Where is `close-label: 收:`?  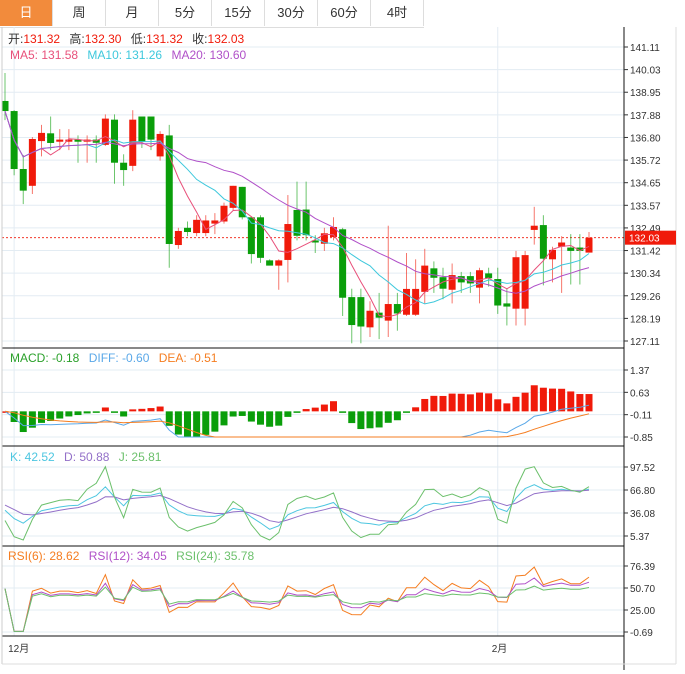 close-label: 收: is located at coordinates (199, 39).